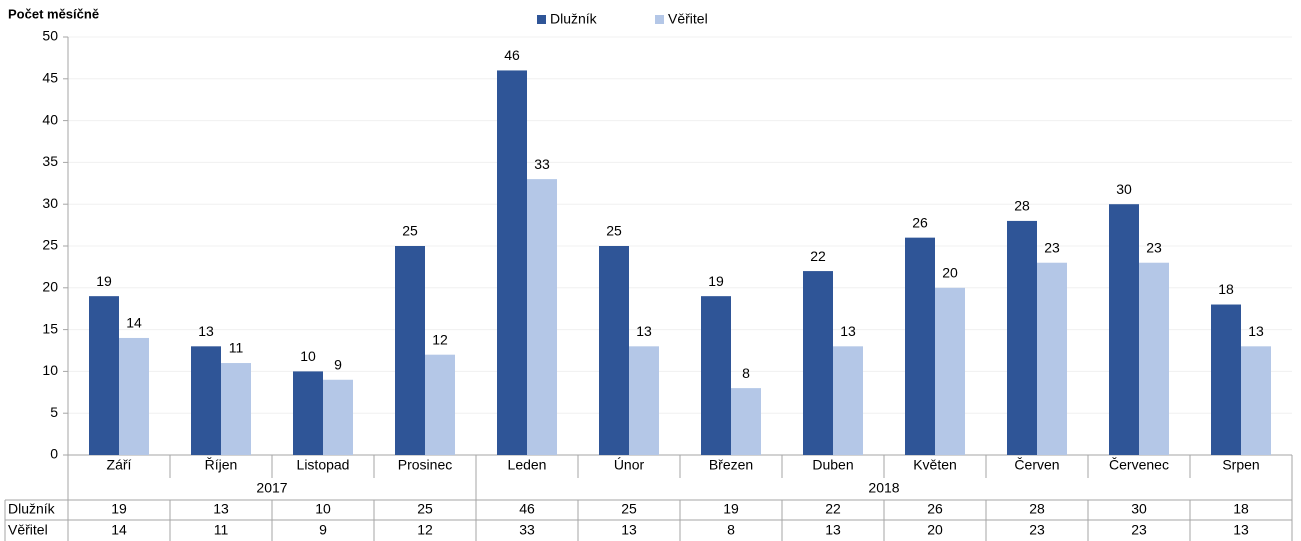 The width and height of the screenshot is (1301, 541). I want to click on x-tick-label: Únor, so click(629, 465).